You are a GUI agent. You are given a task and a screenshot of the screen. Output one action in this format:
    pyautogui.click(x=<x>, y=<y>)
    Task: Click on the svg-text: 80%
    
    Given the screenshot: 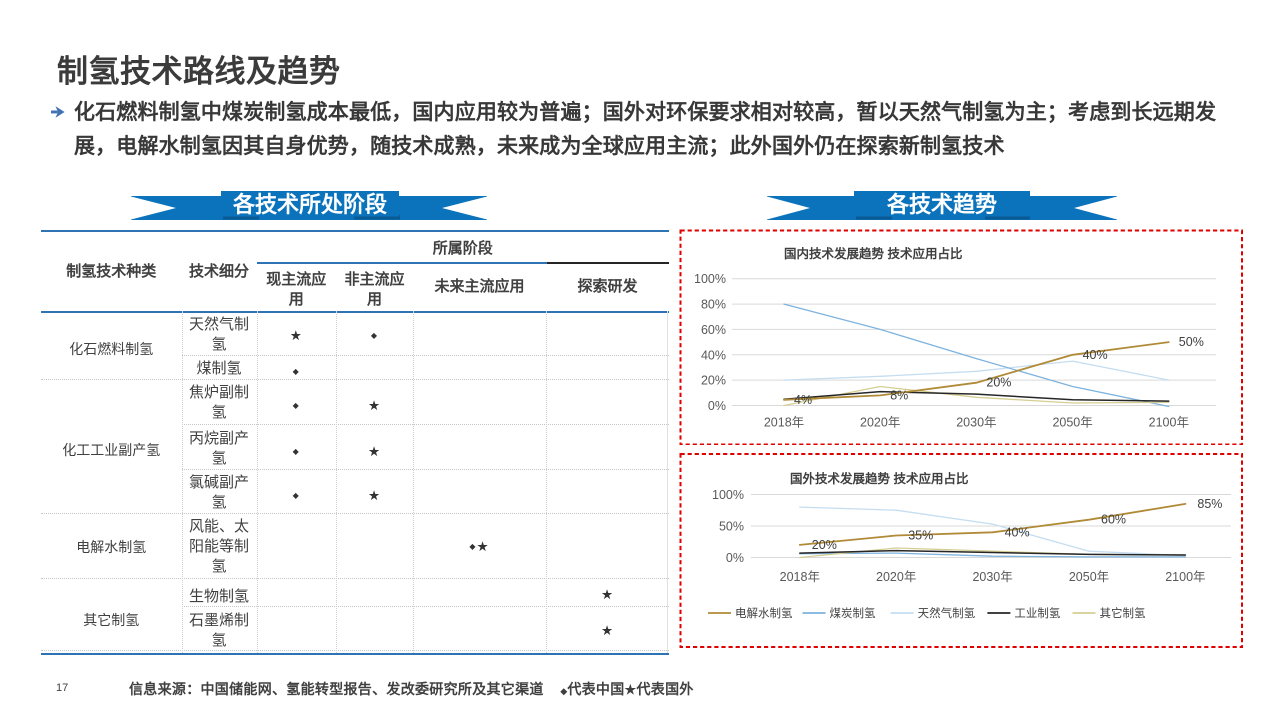 What is the action you would take?
    pyautogui.click(x=713, y=305)
    